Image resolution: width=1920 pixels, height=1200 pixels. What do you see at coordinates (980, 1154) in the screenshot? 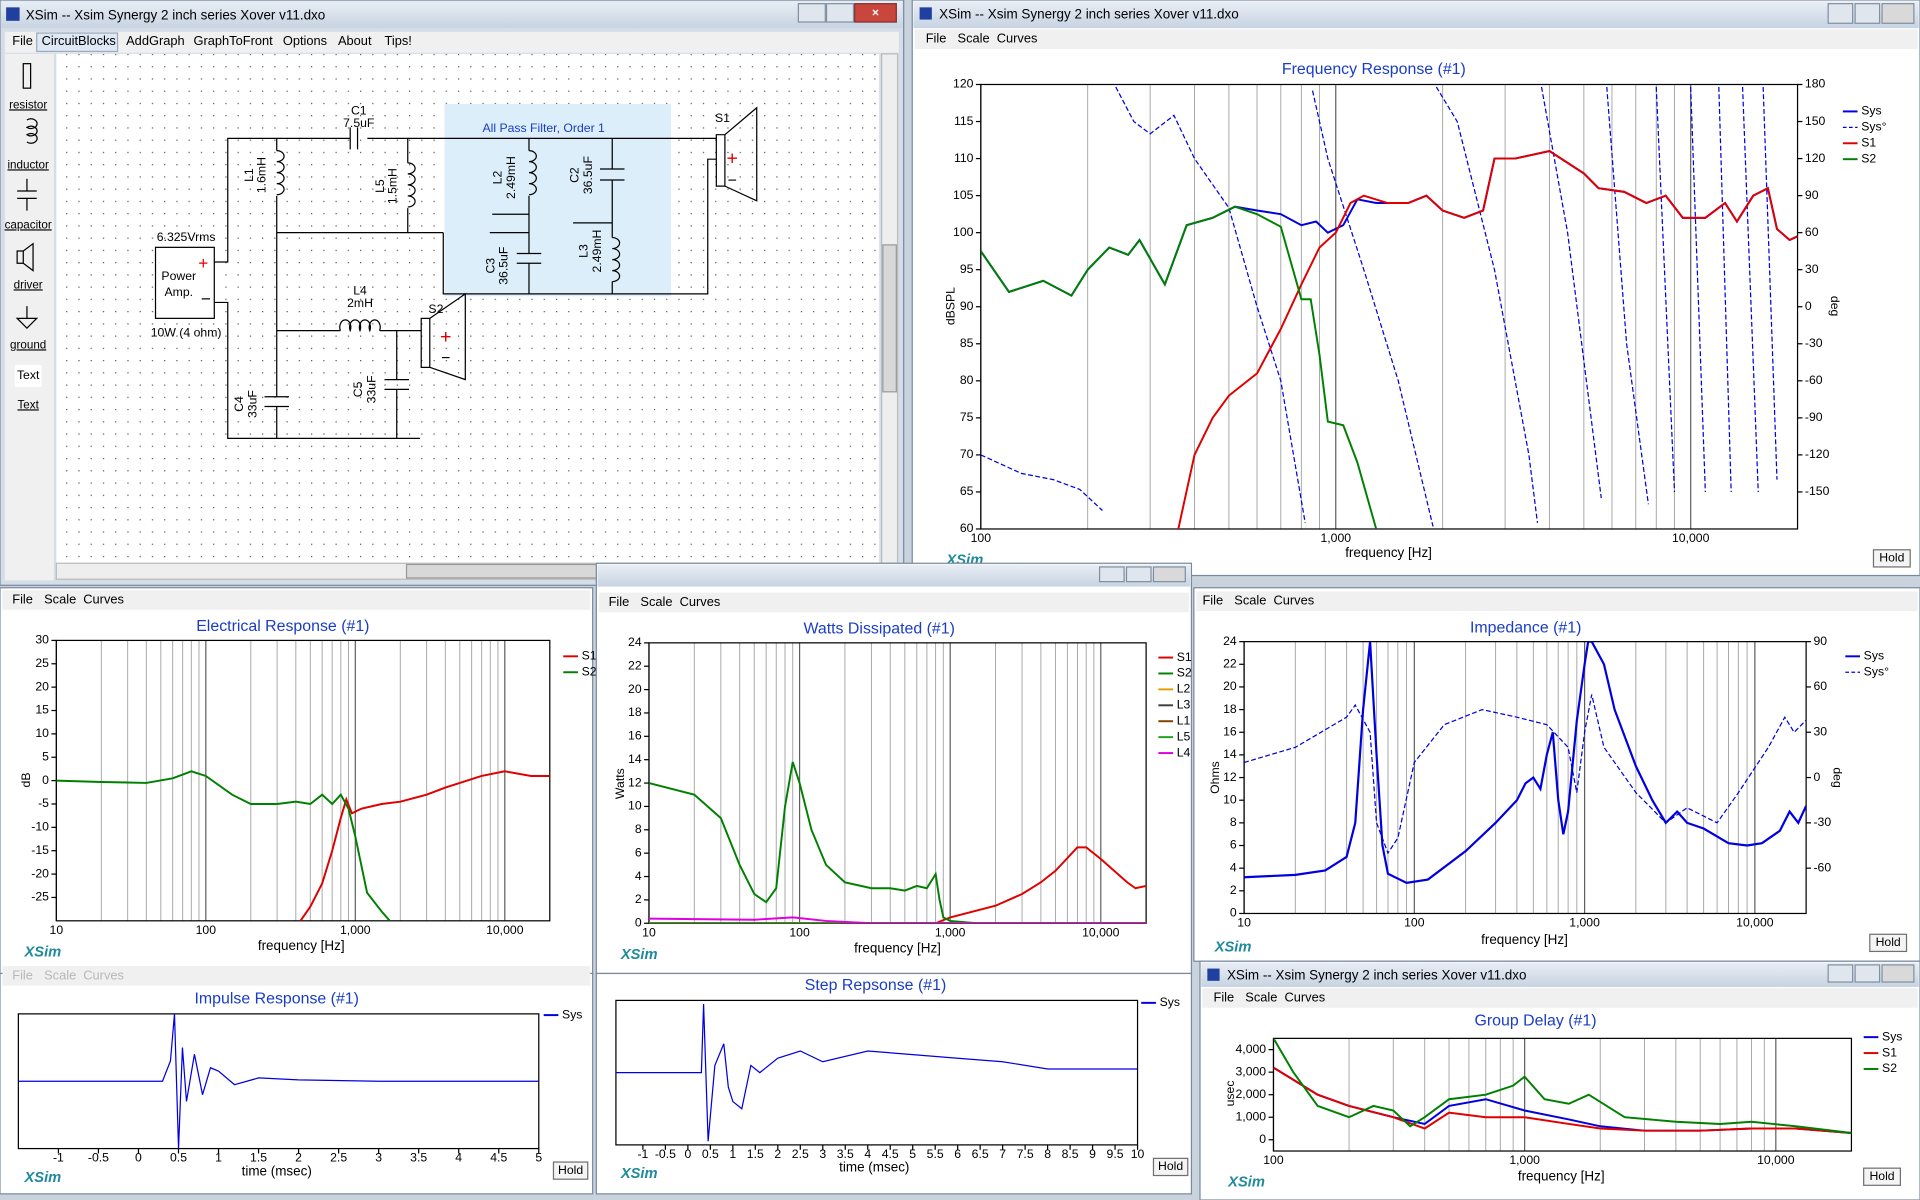
I see `x-tick-label: 6.5` at bounding box center [980, 1154].